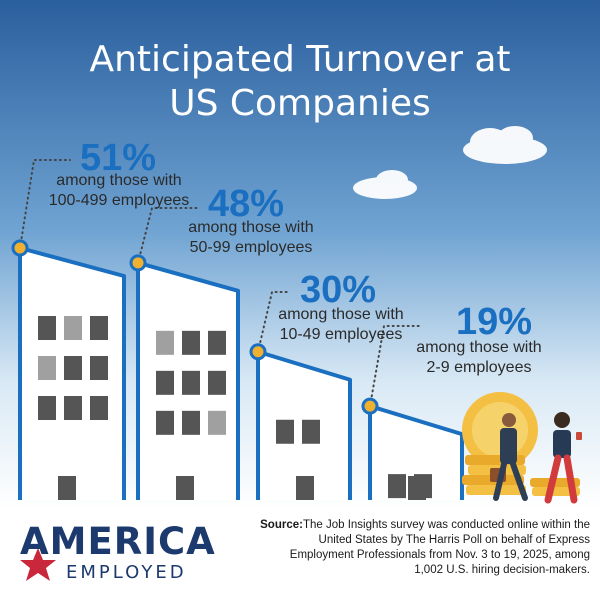 The image size is (600, 600). What do you see at coordinates (479, 358) in the screenshot?
I see `desc-label-4: among those with 2-9 employees` at bounding box center [479, 358].